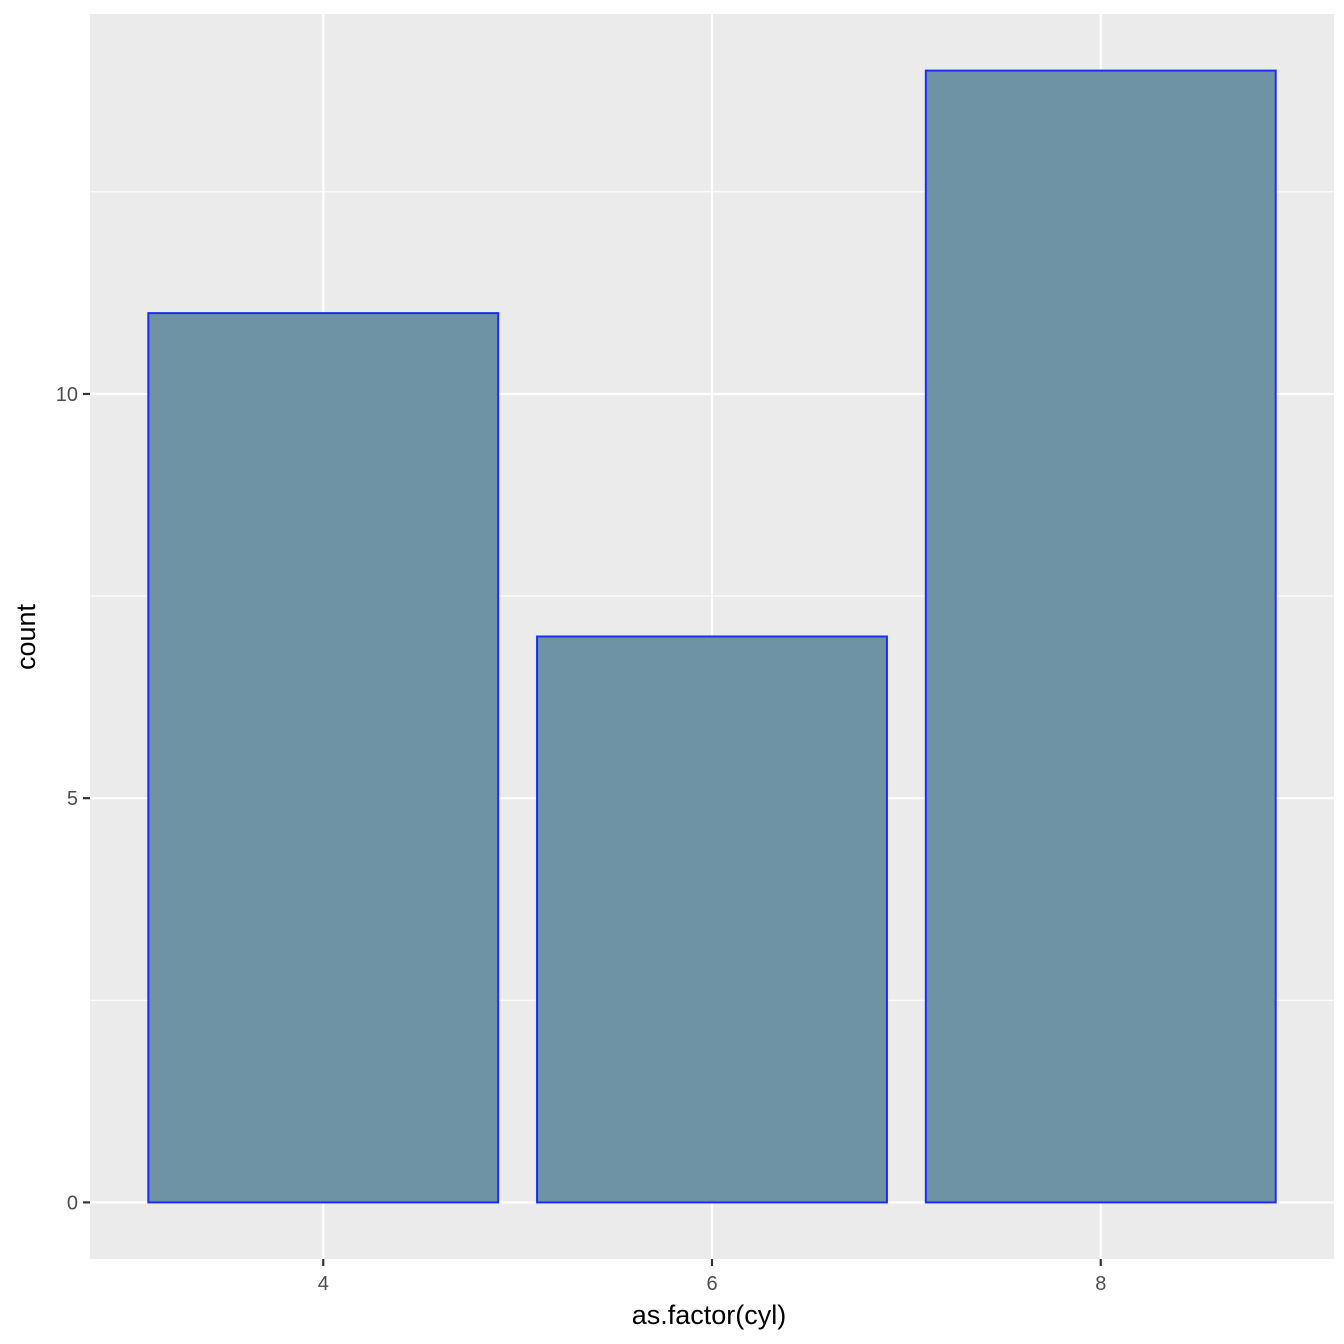 The image size is (1344, 1344). Describe the element at coordinates (72, 1203) in the screenshot. I see `y-tick-label-0: 0` at that location.